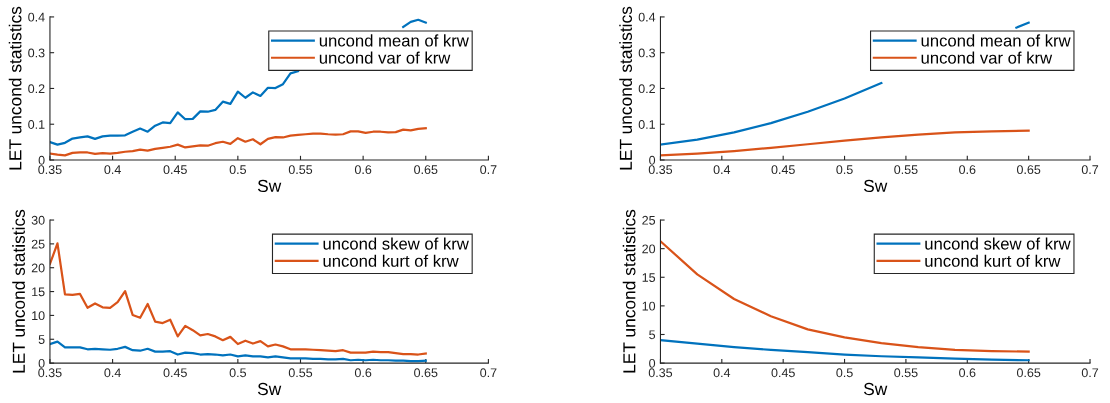 The width and height of the screenshot is (1110, 403). I want to click on y-tick-label: 30, so click(38, 220).